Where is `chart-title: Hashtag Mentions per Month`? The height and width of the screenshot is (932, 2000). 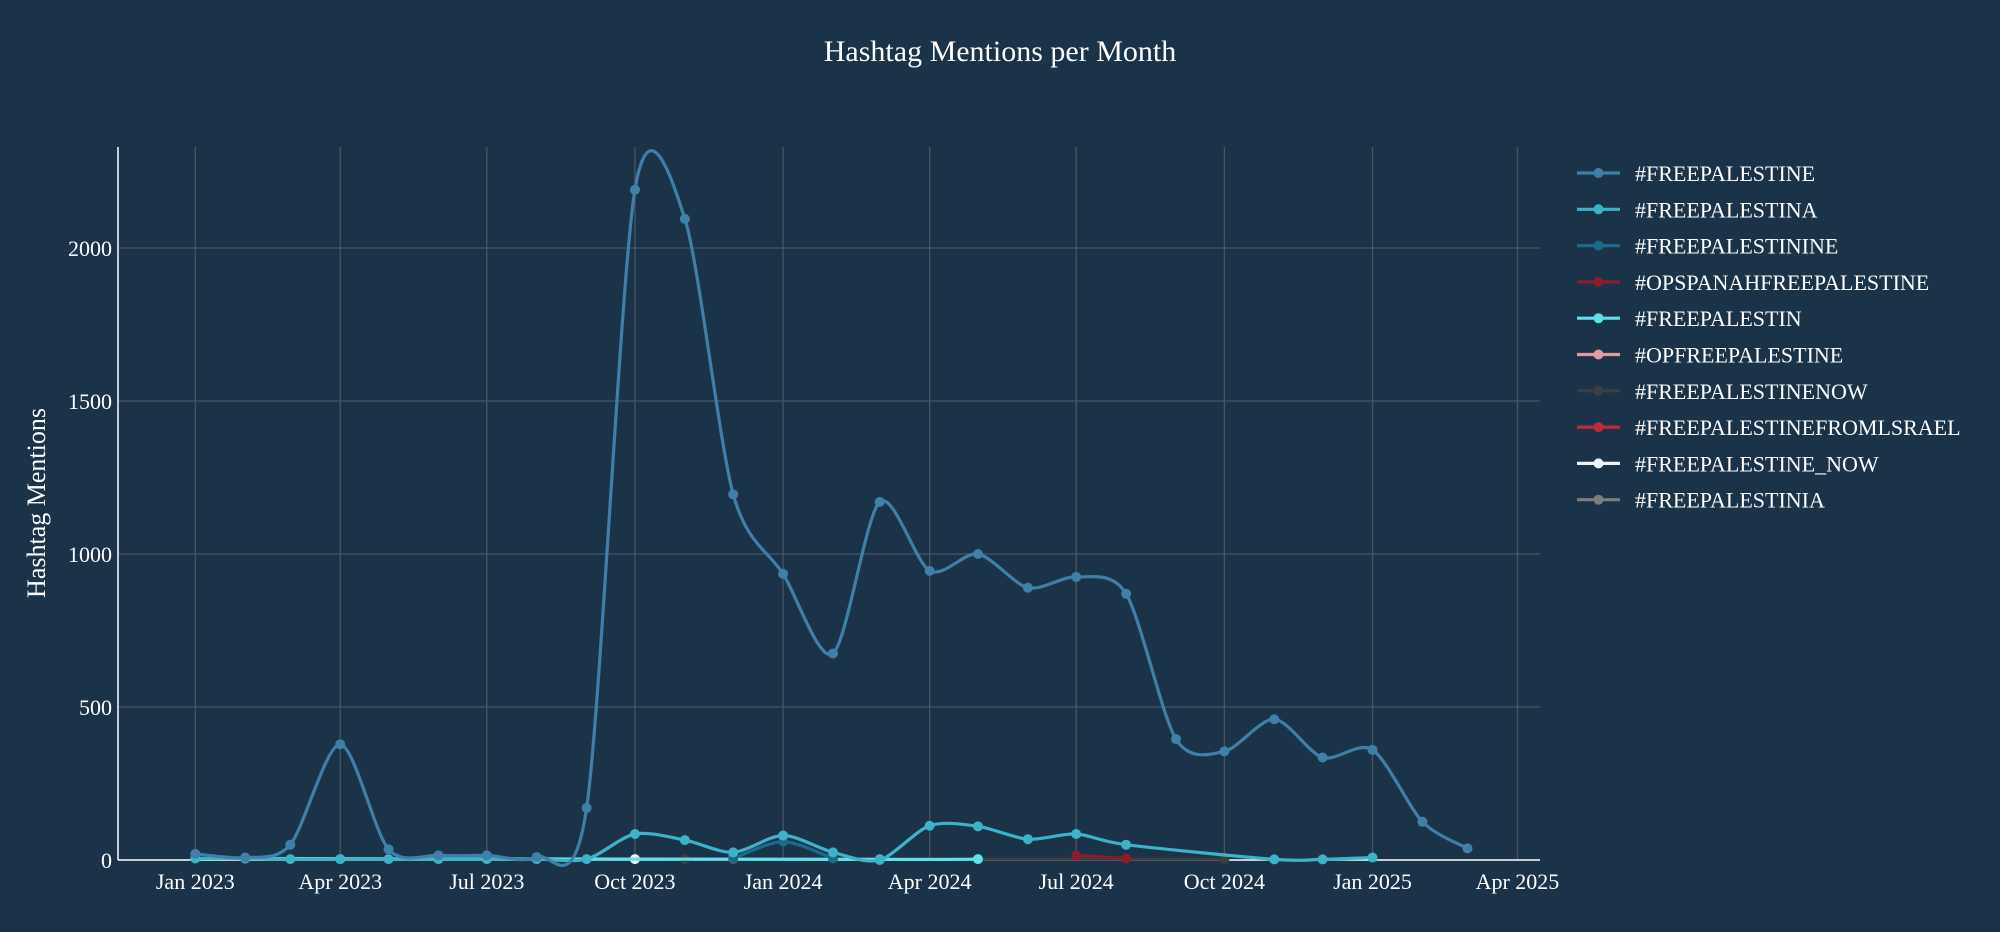
chart-title: Hashtag Mentions per Month is located at coordinates (1000, 51).